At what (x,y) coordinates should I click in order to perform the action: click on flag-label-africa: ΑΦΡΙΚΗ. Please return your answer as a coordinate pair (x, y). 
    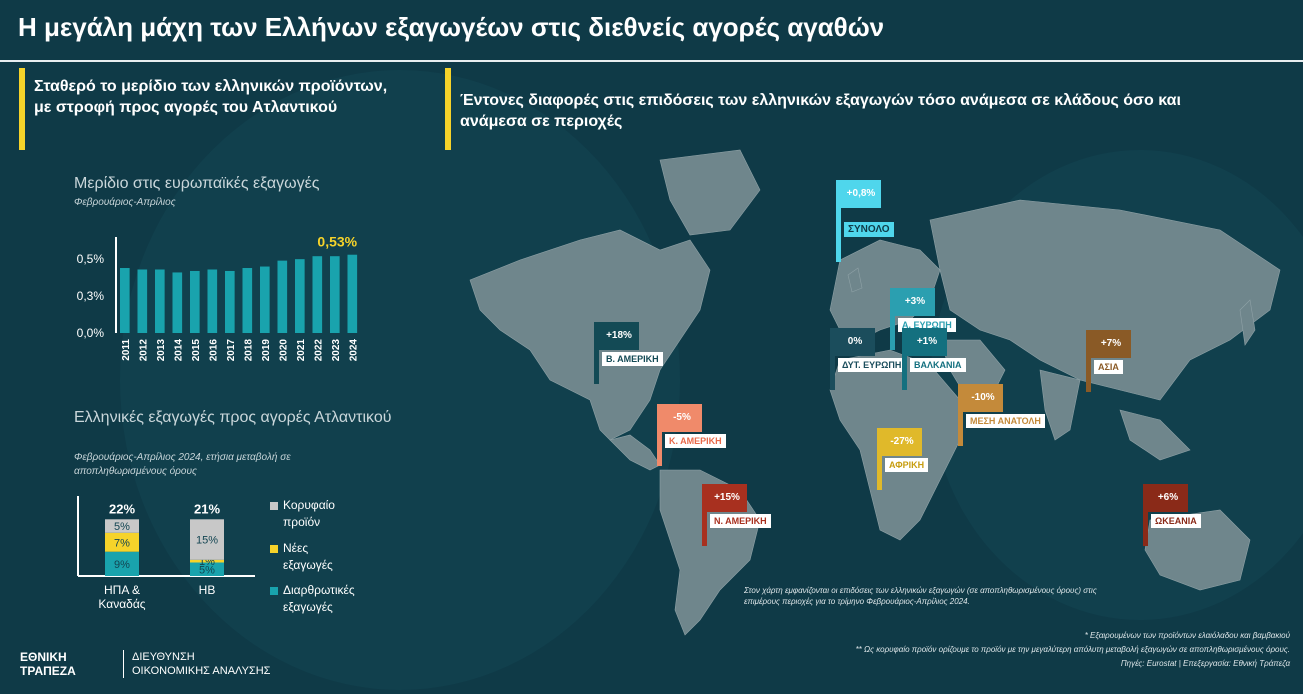
    Looking at the image, I should click on (907, 465).